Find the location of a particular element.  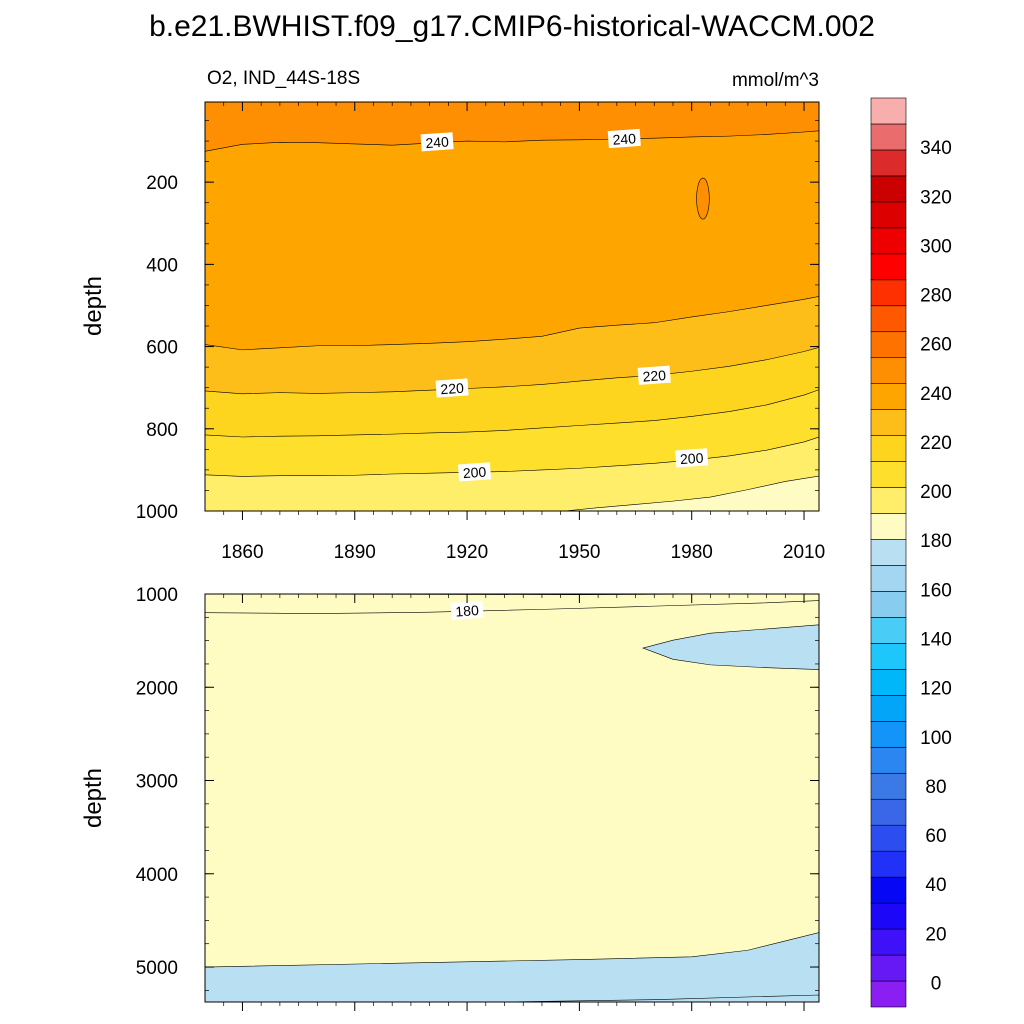

contour-label: 220 is located at coordinates (452, 388).